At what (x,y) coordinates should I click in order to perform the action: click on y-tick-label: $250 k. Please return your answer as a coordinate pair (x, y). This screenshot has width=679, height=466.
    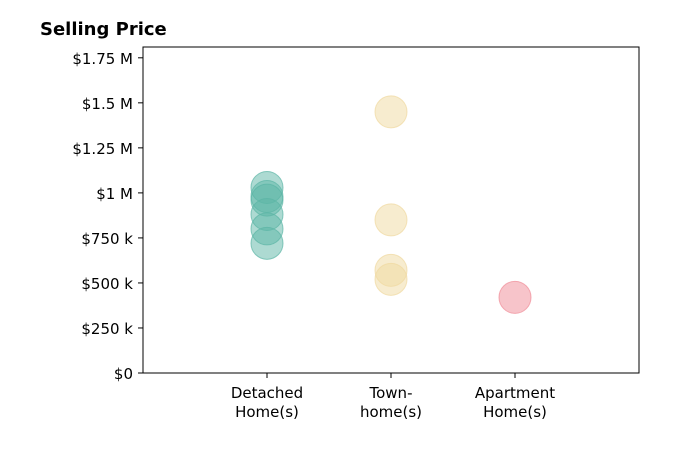
    Looking at the image, I should click on (107, 329).